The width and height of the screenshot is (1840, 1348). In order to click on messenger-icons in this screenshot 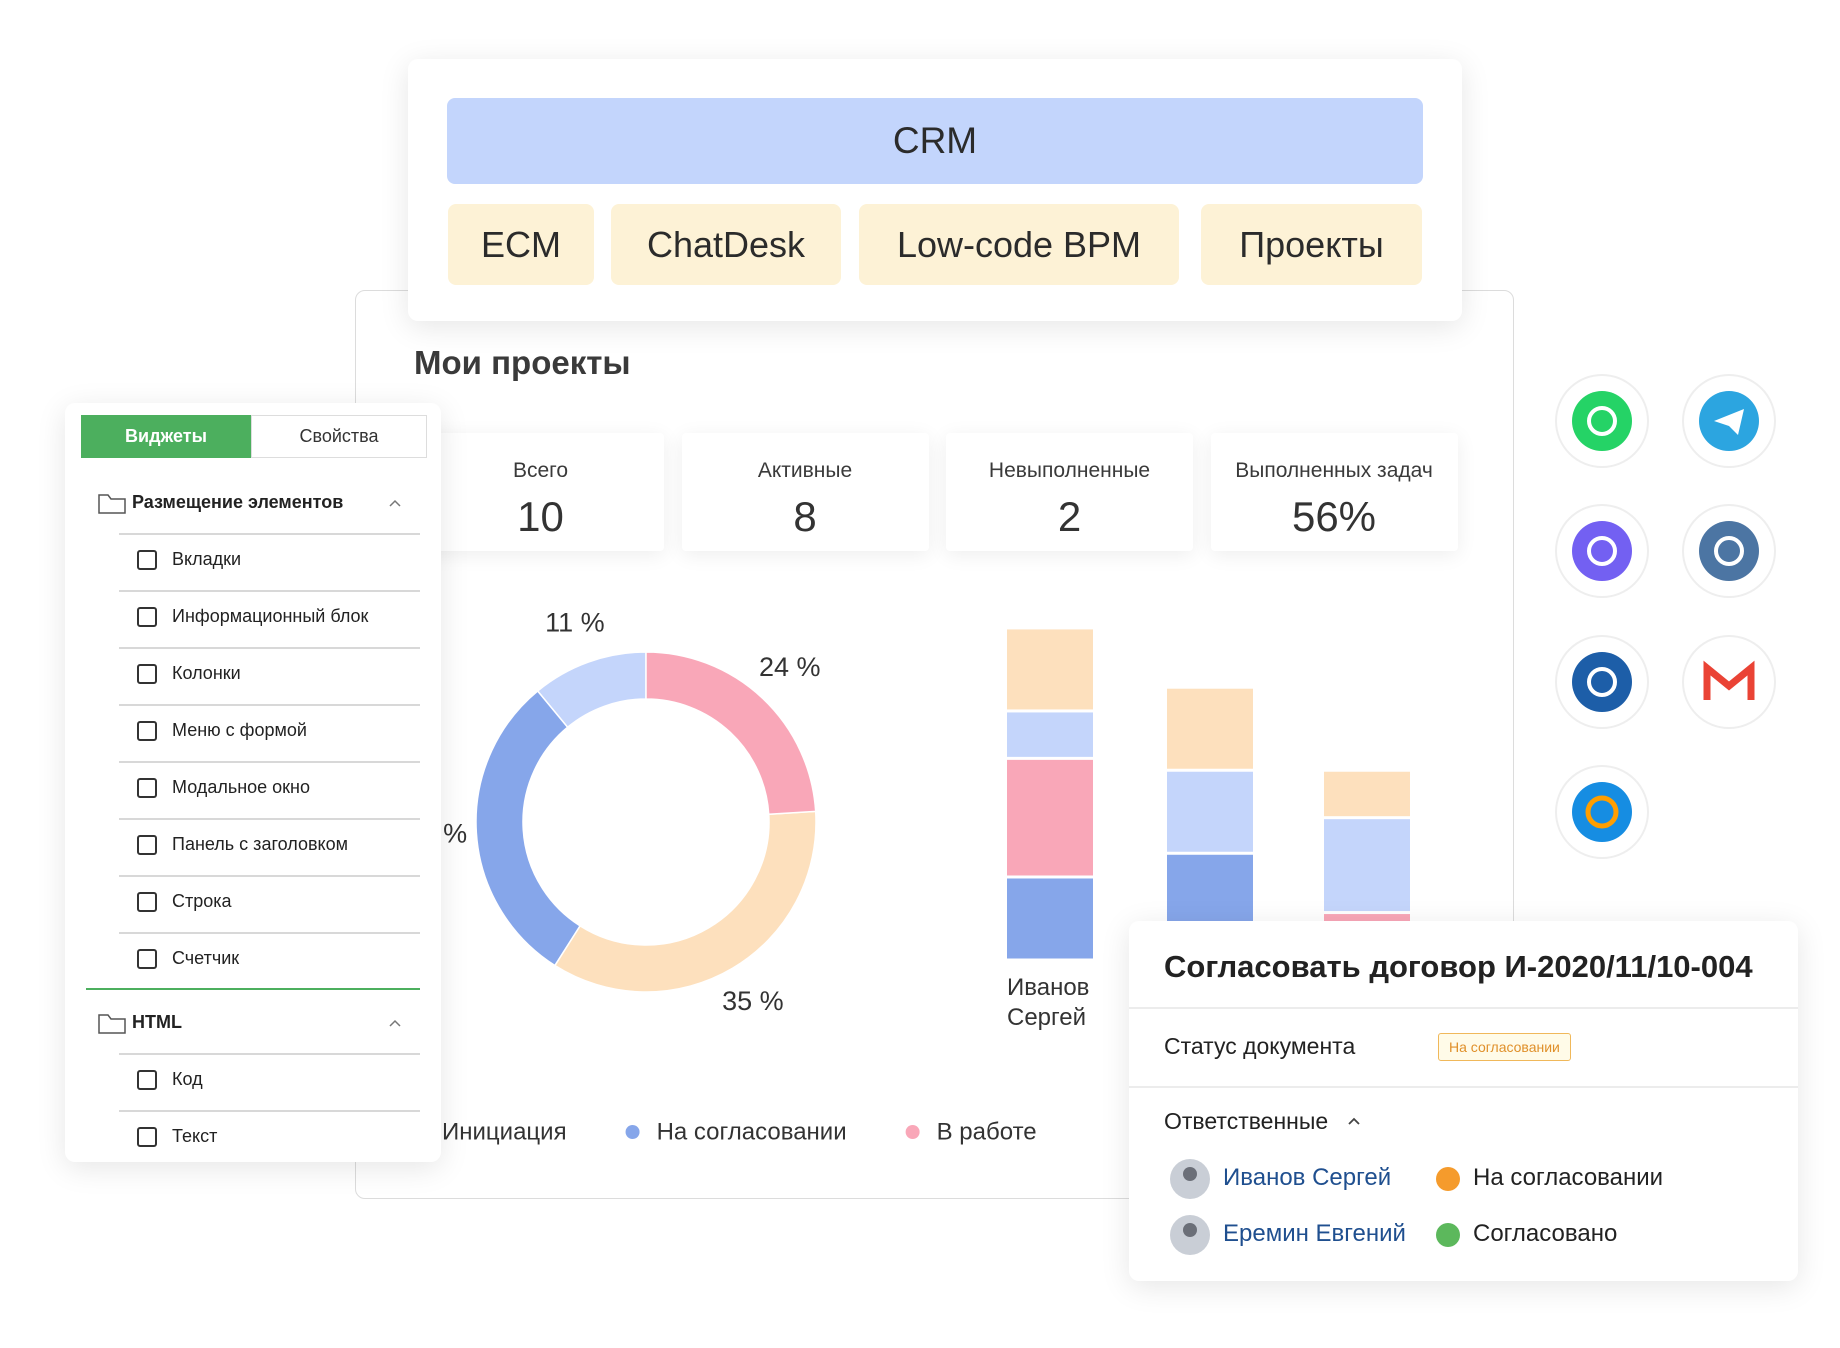, I will do `click(1665, 616)`.